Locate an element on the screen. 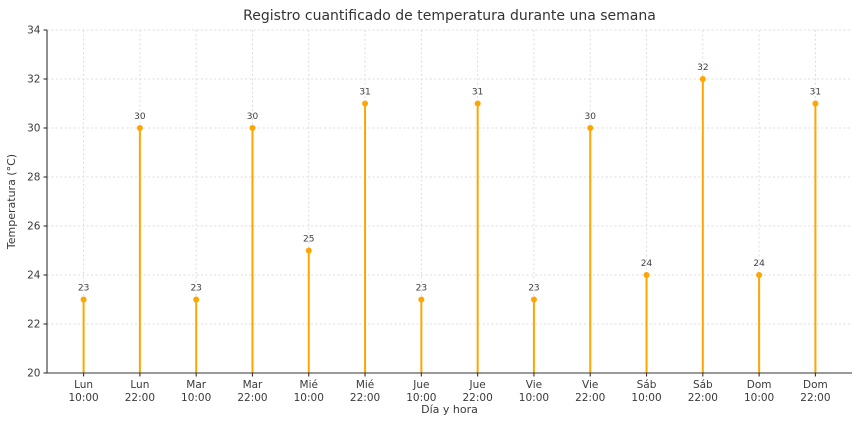 Image resolution: width=860 pixels, height=430 pixels. value-label: 25 is located at coordinates (308, 240).